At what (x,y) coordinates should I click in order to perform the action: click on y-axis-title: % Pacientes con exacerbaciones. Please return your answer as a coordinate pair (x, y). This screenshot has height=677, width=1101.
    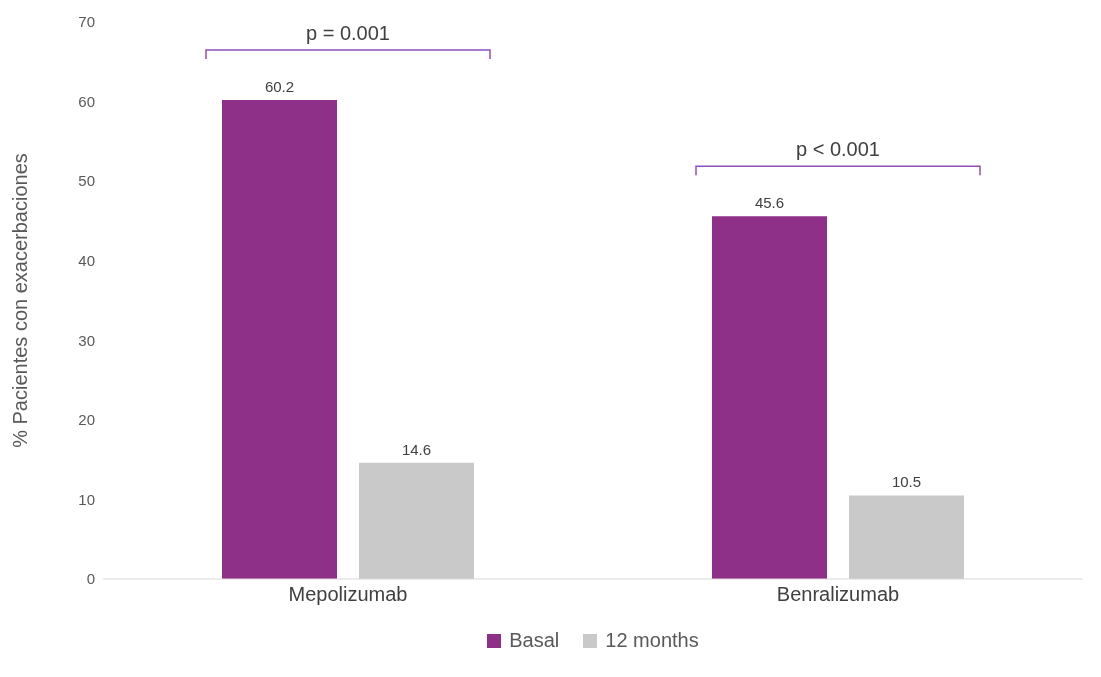
    Looking at the image, I should click on (20, 300).